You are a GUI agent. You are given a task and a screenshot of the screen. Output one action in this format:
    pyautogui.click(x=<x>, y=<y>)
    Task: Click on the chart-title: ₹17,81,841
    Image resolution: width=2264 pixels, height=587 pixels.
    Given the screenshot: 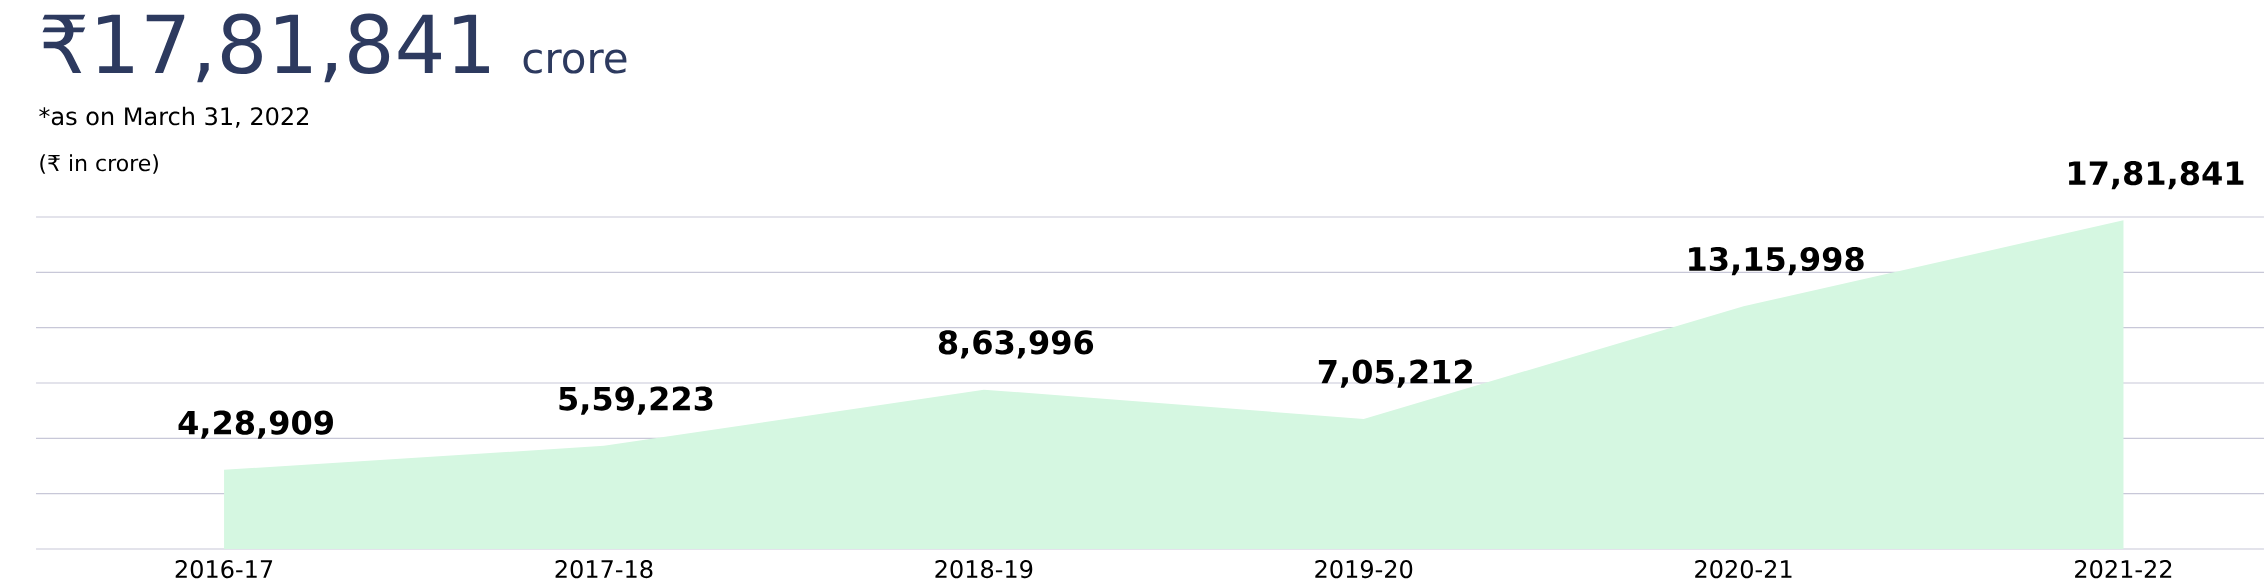 What is the action you would take?
    pyautogui.click(x=265, y=48)
    